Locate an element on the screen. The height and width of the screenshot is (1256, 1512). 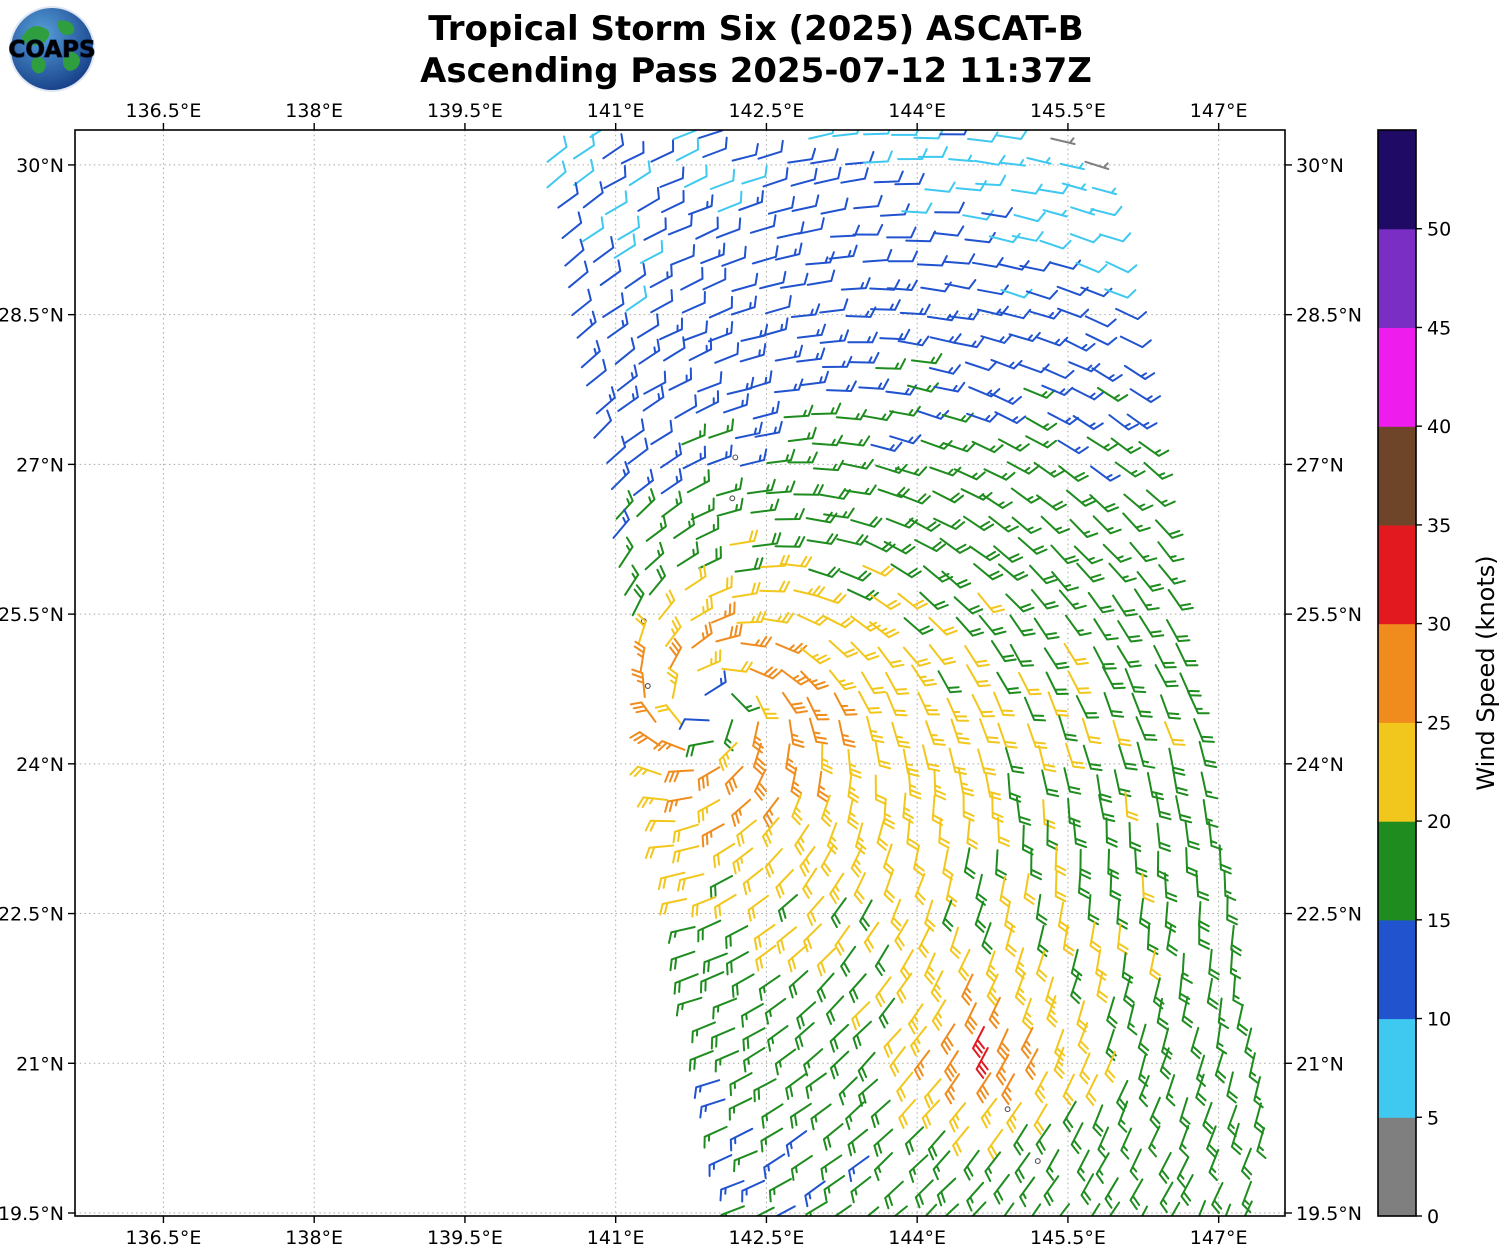
y-tick-label-right: 22.5°N is located at coordinates (1329, 915).